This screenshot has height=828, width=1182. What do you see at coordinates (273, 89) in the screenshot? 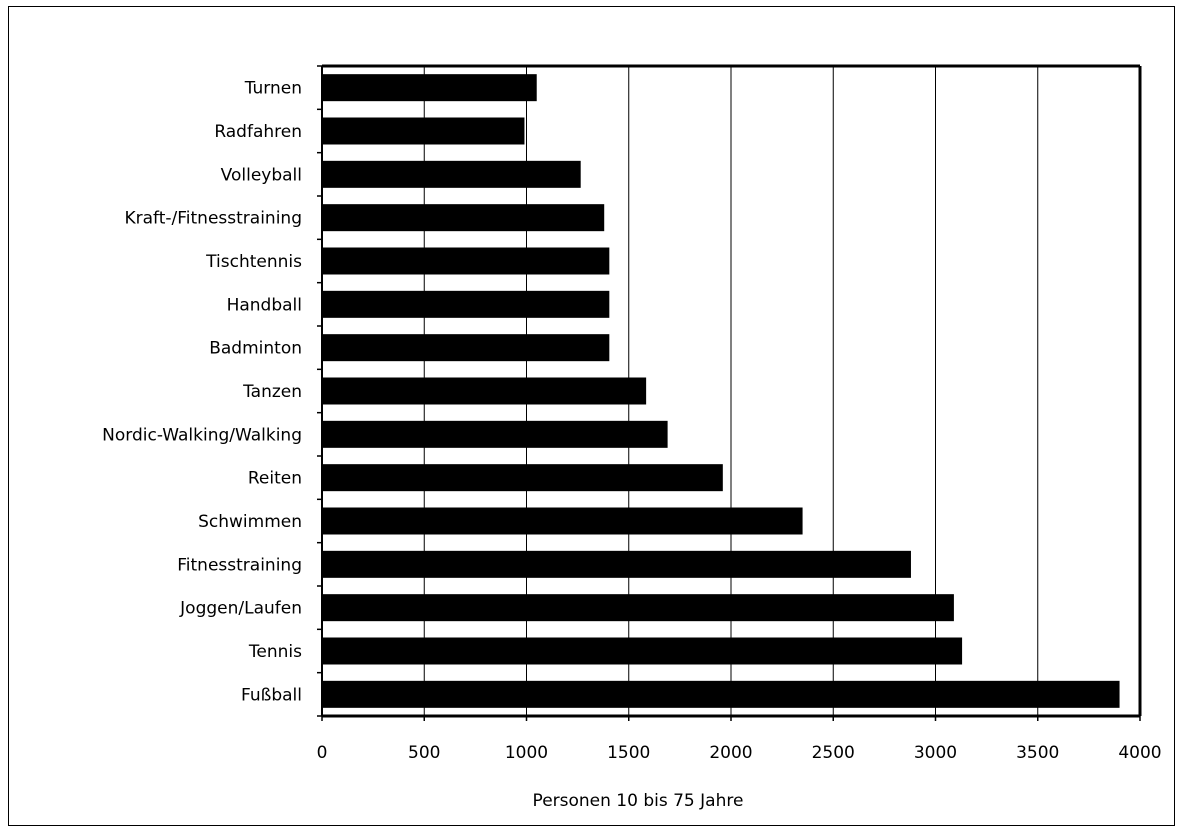
I see `category-label: Turnen` at bounding box center [273, 89].